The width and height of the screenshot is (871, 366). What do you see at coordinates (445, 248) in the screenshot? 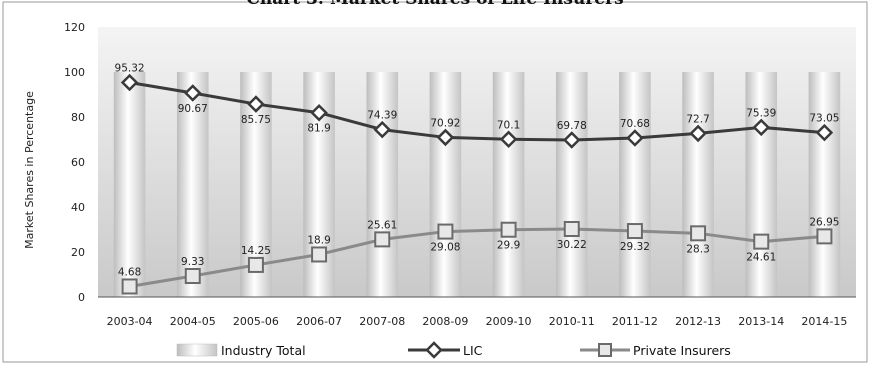
I see `data-label-private-insurers: 29.08` at bounding box center [445, 248].